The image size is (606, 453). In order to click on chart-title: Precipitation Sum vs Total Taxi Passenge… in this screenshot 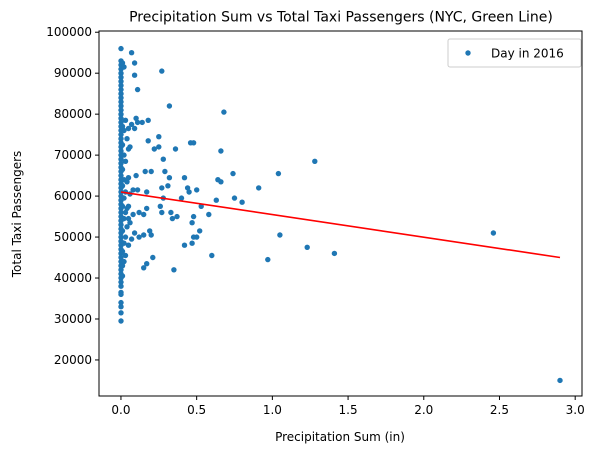, I will do `click(341, 18)`.